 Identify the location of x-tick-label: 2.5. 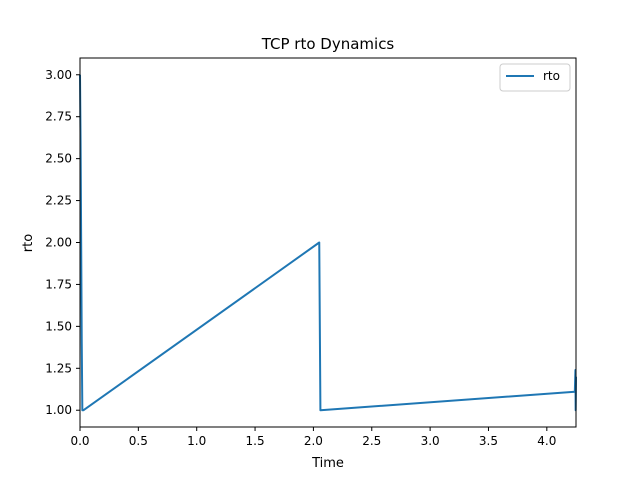
(371, 441).